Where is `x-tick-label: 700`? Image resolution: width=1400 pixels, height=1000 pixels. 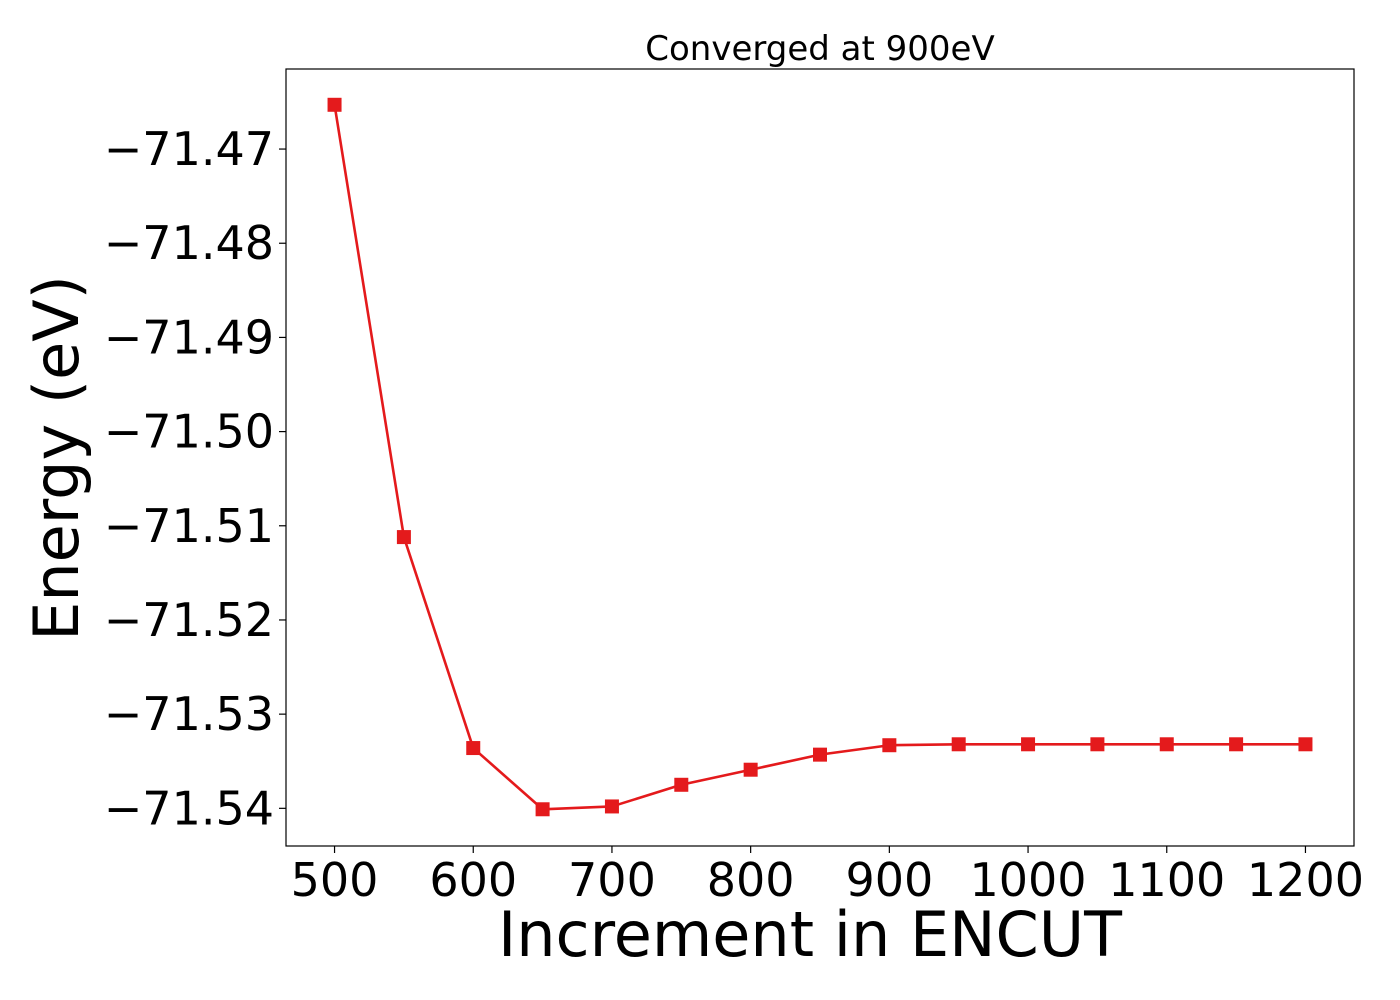
x-tick-label: 700 is located at coordinates (612, 880).